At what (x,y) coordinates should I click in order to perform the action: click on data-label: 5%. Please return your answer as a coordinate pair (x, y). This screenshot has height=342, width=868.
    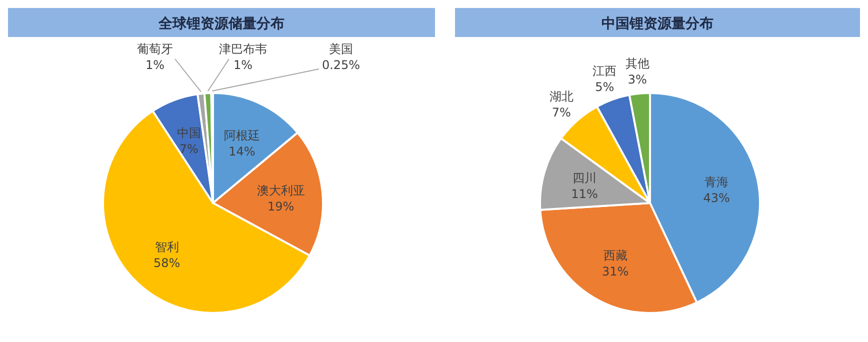
    Looking at the image, I should click on (604, 87).